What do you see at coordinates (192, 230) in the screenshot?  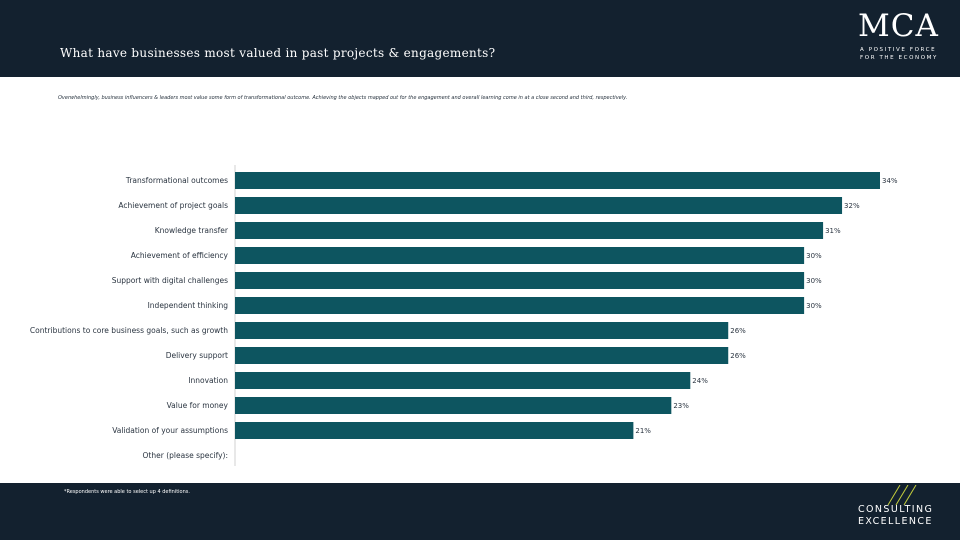 I see `category-label: Knowledge transfer` at bounding box center [192, 230].